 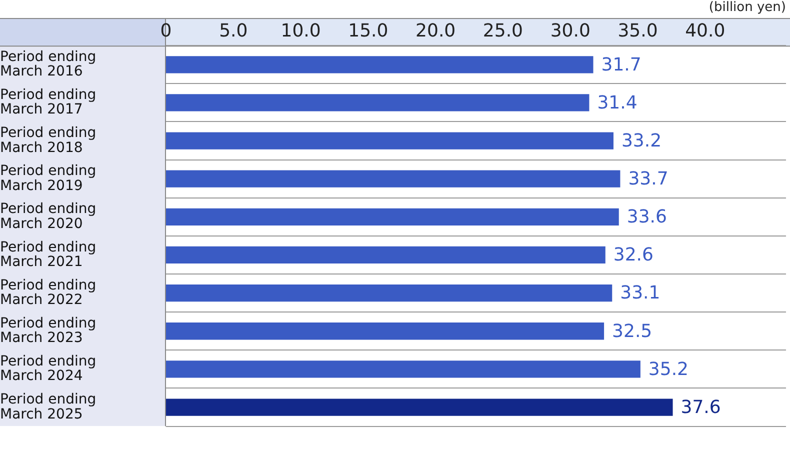 What do you see at coordinates (617, 103) in the screenshot?
I see `data-label: 31.4` at bounding box center [617, 103].